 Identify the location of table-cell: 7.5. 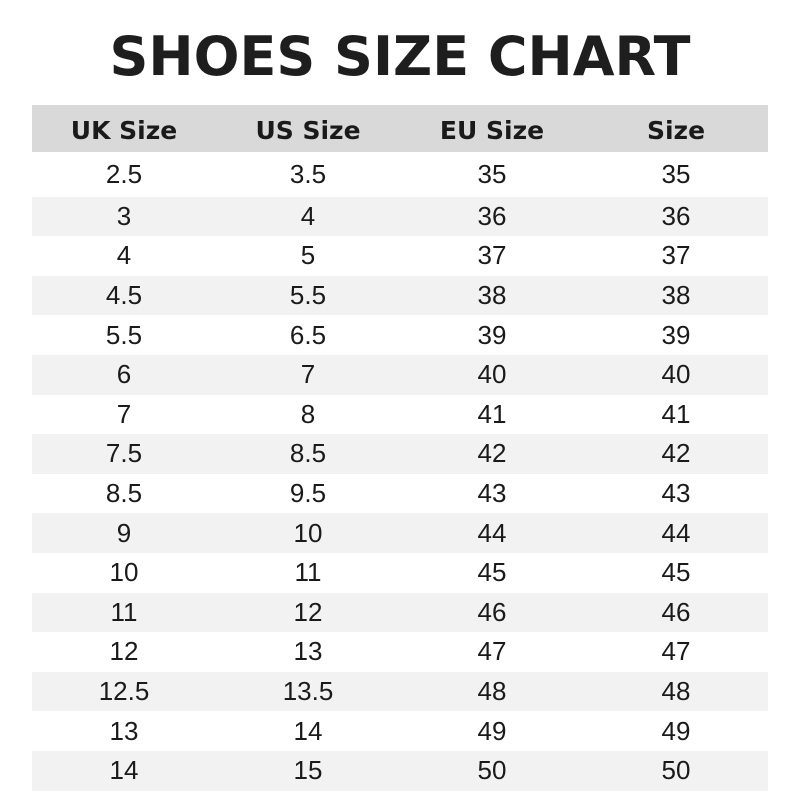
(124, 453).